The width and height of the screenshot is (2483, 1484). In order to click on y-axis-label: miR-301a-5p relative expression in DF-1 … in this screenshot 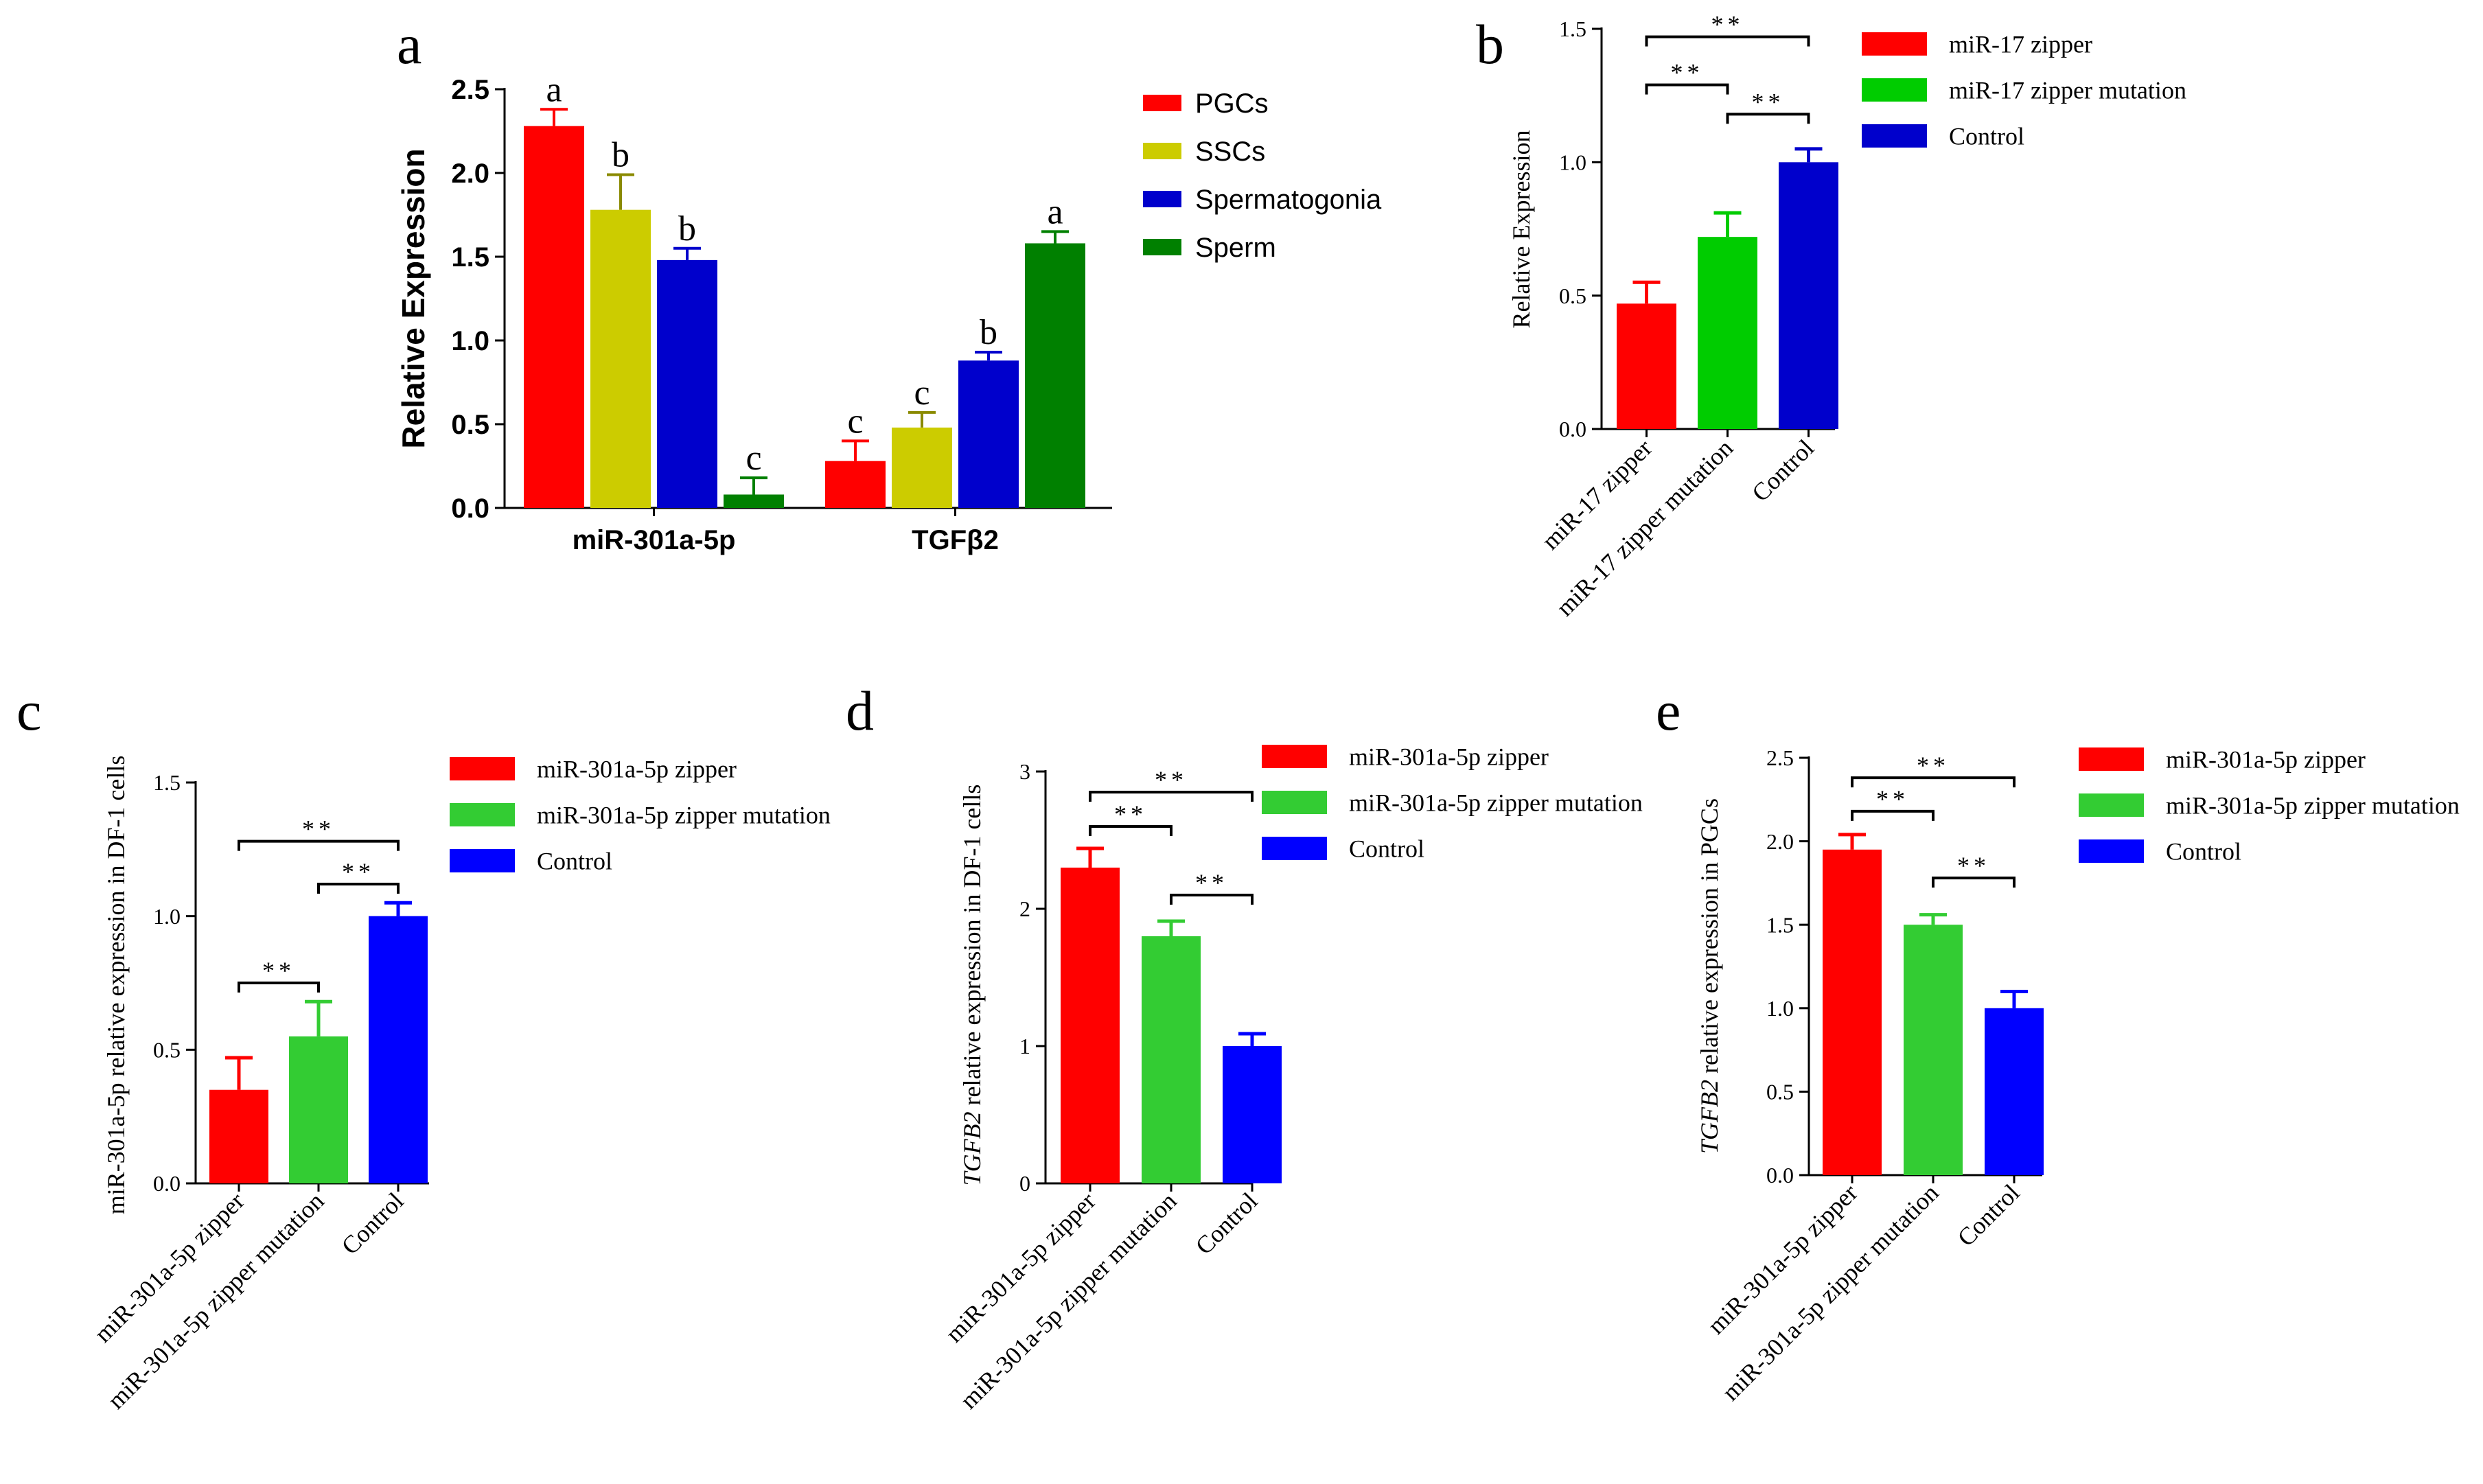, I will do `click(116, 985)`.